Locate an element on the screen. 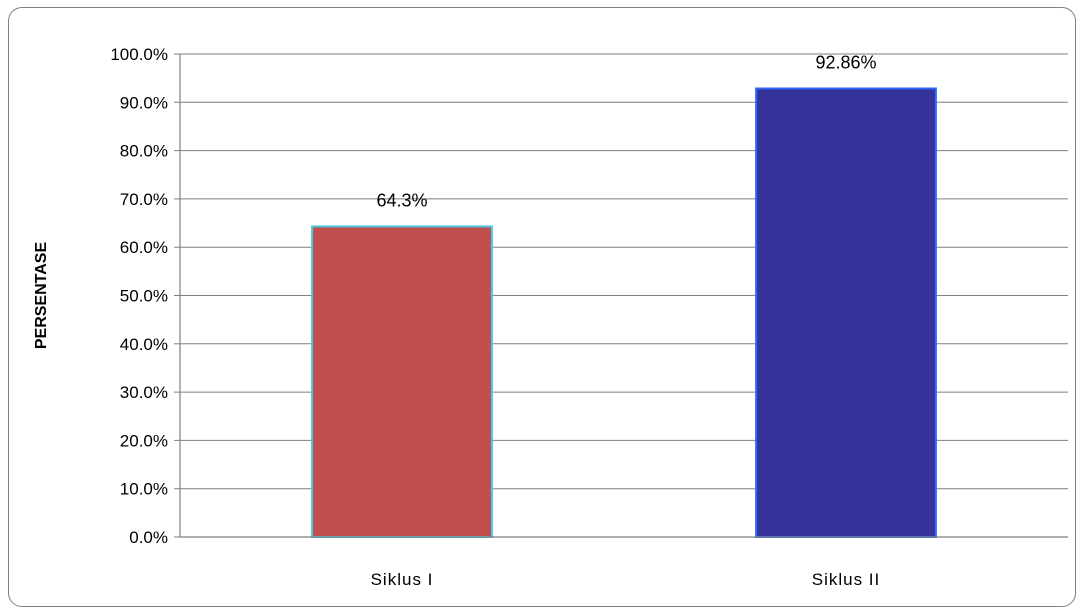 This screenshot has width=1086, height=616. y-tick-label: 50.0% is located at coordinates (144, 296).